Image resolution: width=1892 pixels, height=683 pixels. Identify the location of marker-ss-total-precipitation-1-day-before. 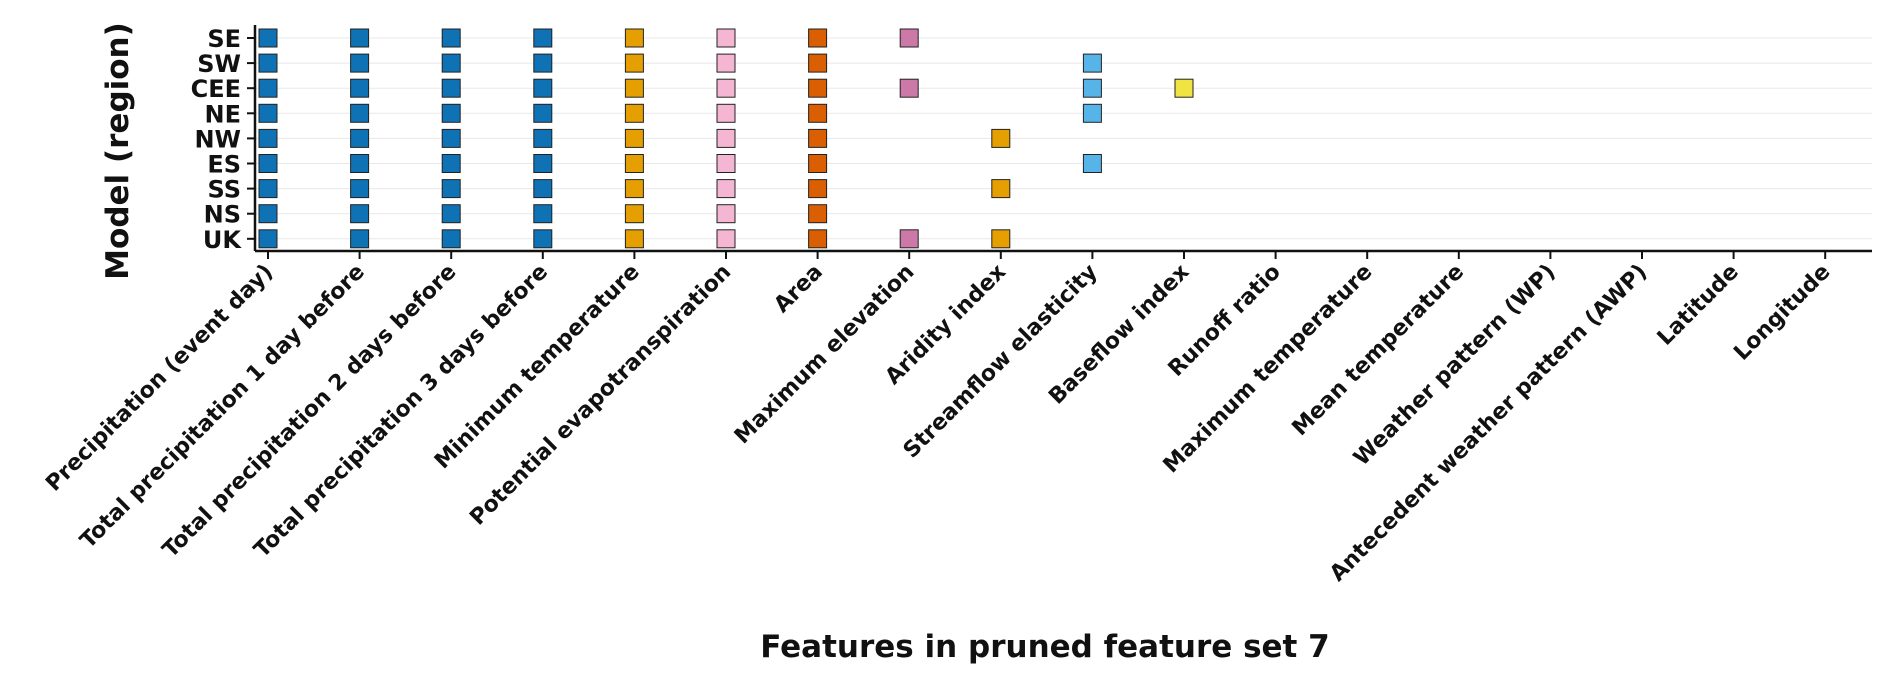
(360, 189).